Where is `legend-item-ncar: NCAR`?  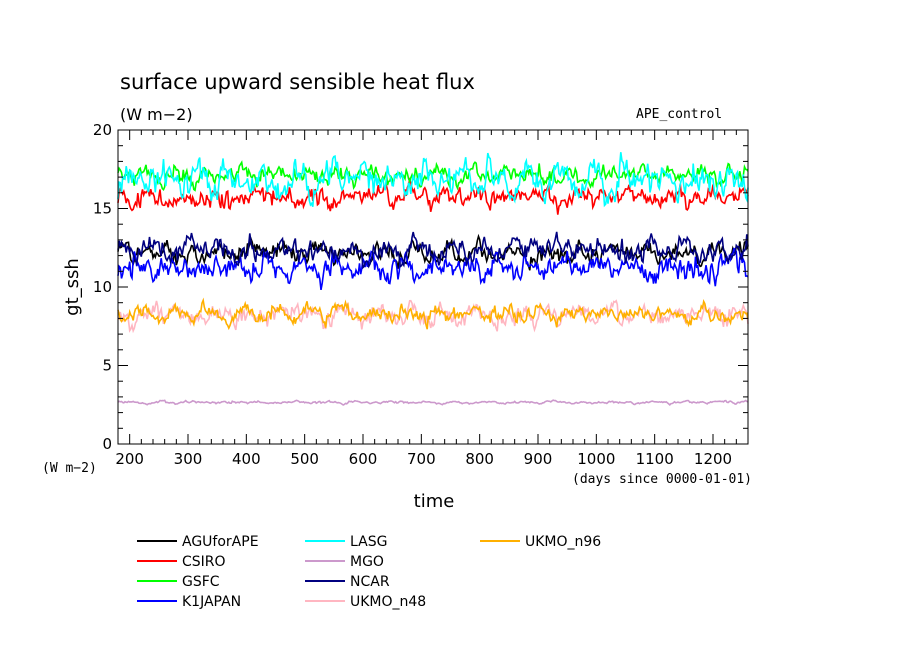
legend-item-ncar: NCAR is located at coordinates (347, 582).